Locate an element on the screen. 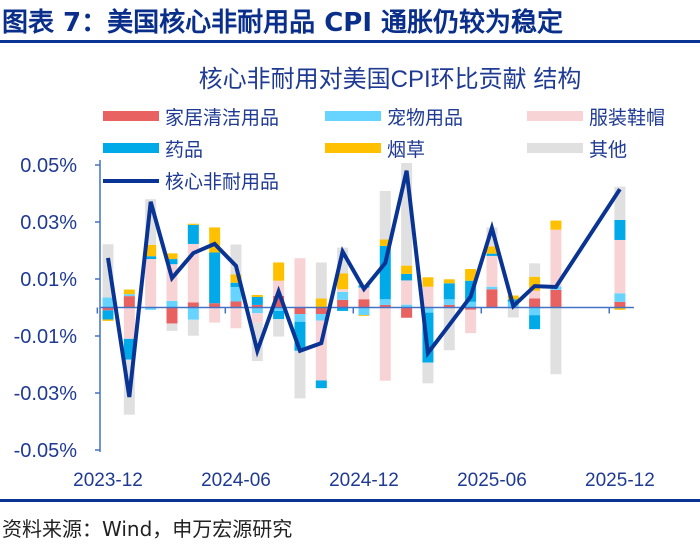 Image resolution: width=700 pixels, height=545 pixels. legend-label-1: 宠物用品 is located at coordinates (425, 118).